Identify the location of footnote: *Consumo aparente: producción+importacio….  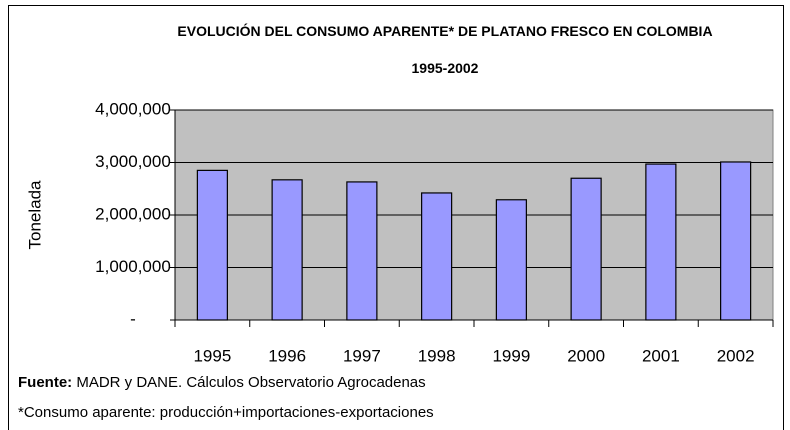
(226, 412).